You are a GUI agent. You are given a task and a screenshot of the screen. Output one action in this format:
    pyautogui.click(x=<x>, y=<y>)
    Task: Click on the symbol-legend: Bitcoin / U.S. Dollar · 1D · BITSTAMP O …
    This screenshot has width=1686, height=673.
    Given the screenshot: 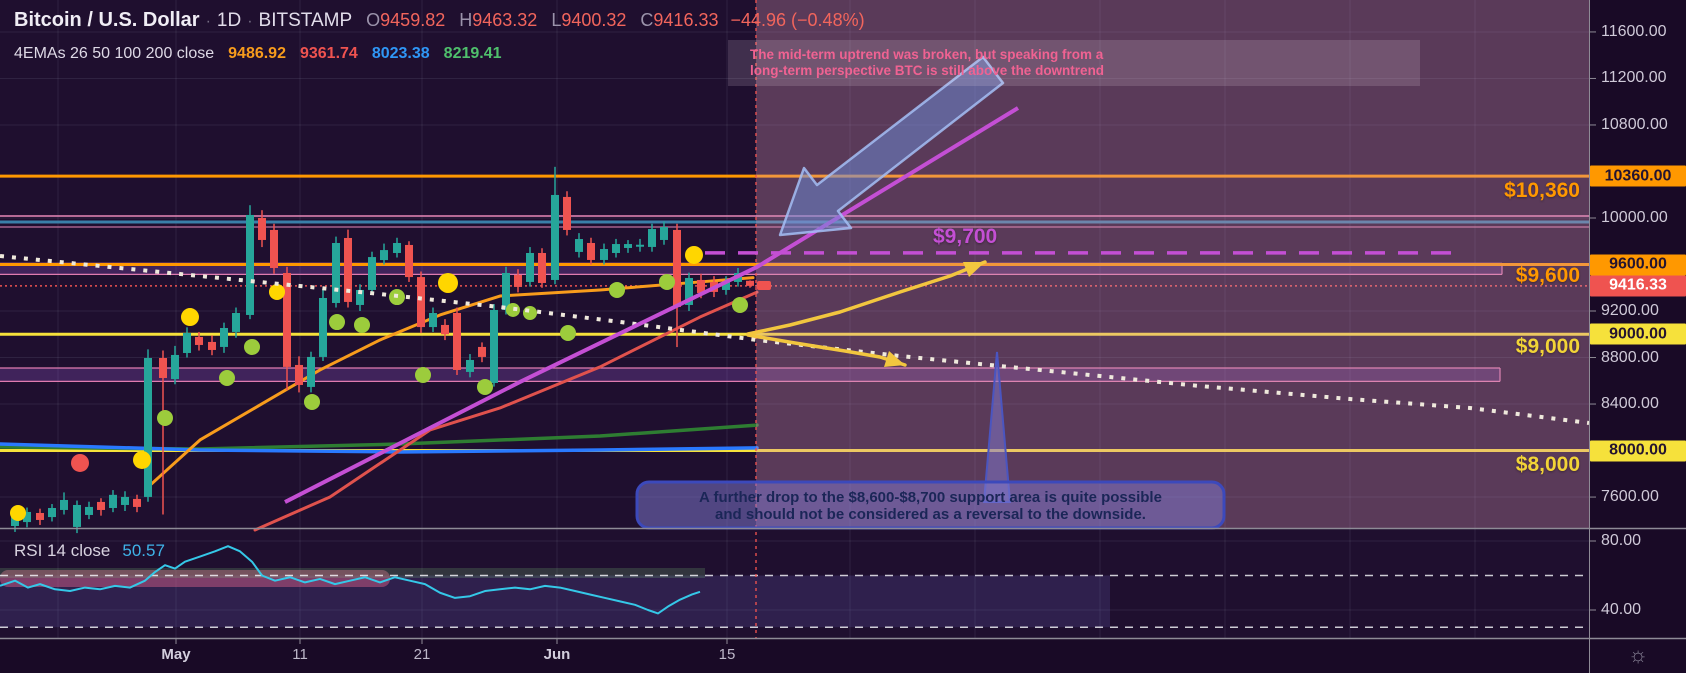 What is the action you would take?
    pyautogui.click(x=439, y=20)
    